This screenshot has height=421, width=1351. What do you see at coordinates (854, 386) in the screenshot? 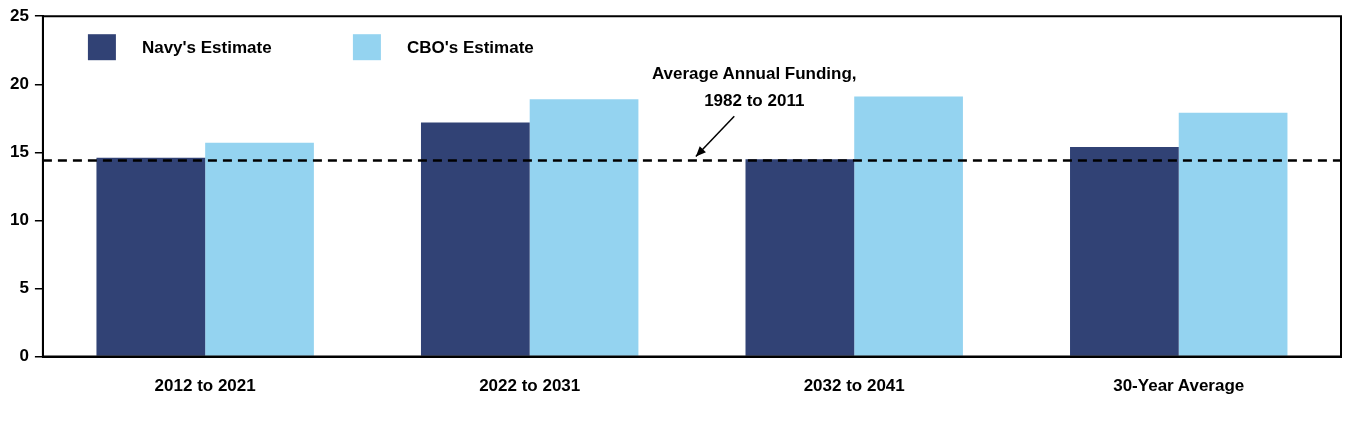
I see `x-tick-label: 2032 to 2041` at bounding box center [854, 386].